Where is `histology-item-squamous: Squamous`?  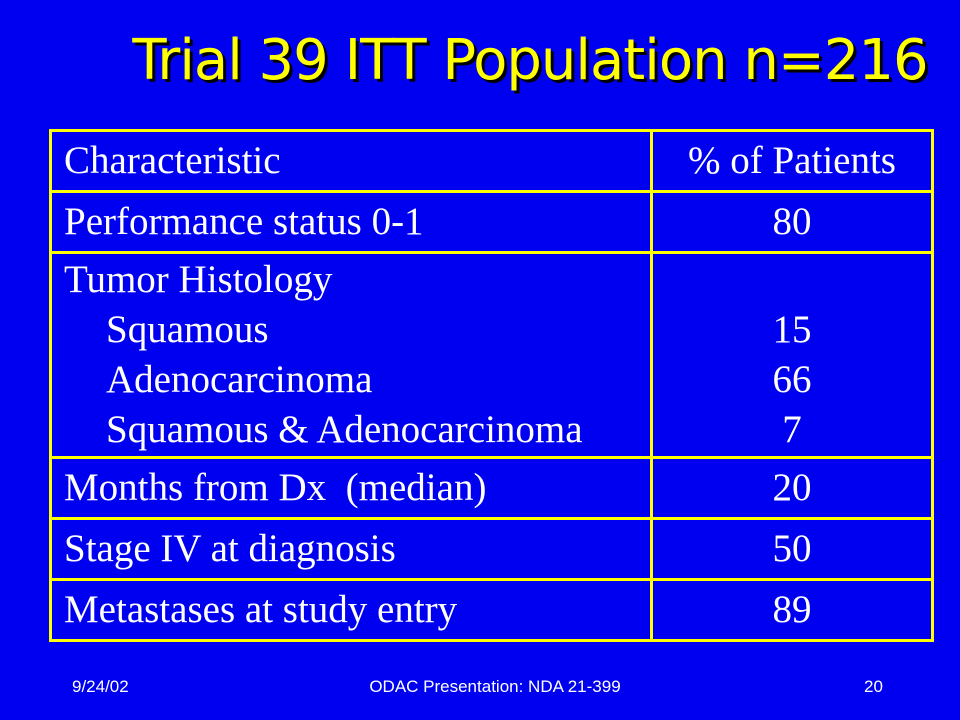
histology-item-squamous: Squamous is located at coordinates (187, 329).